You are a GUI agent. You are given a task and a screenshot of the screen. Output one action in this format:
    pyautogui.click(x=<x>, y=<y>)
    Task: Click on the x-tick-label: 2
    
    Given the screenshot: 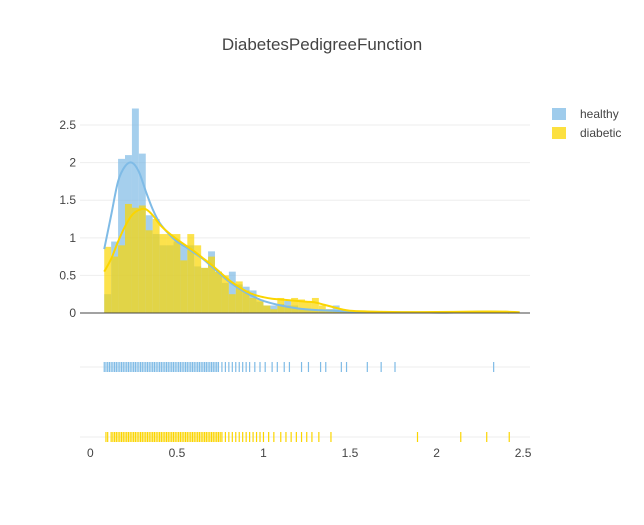 What is the action you would take?
    pyautogui.click(x=436, y=453)
    